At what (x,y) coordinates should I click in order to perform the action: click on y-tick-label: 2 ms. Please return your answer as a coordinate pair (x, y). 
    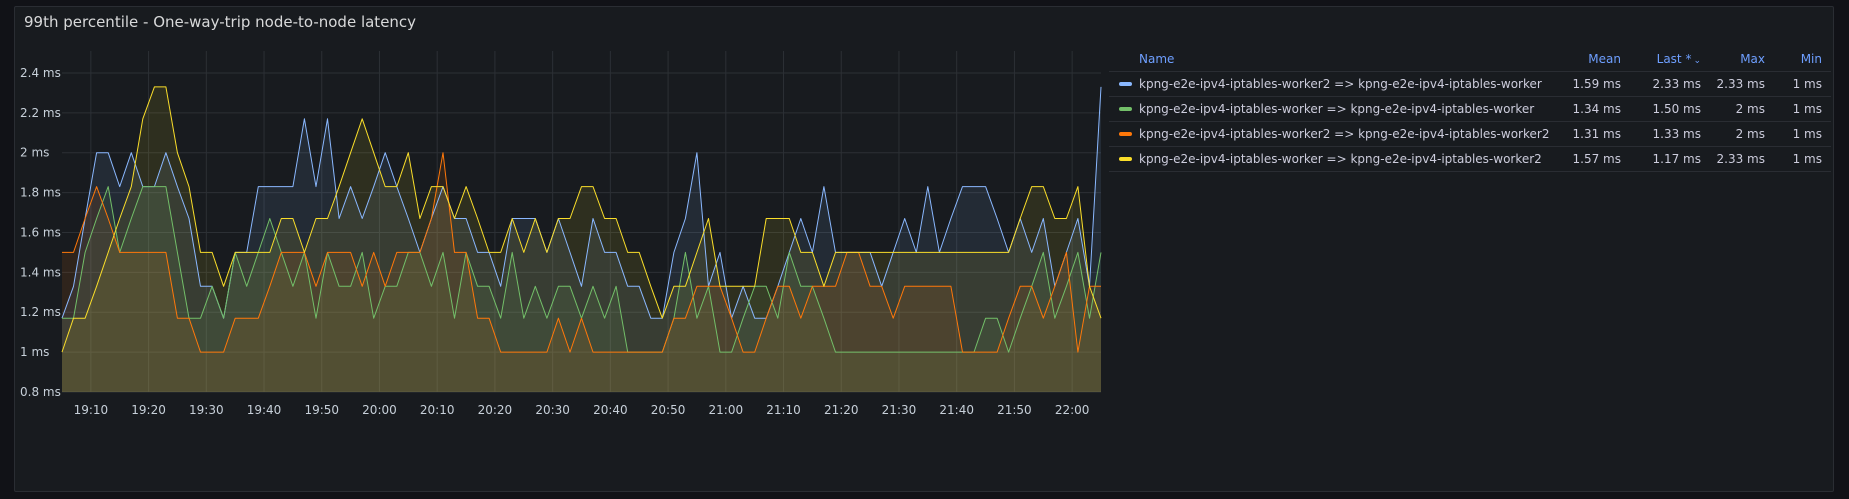
    Looking at the image, I should click on (34, 153).